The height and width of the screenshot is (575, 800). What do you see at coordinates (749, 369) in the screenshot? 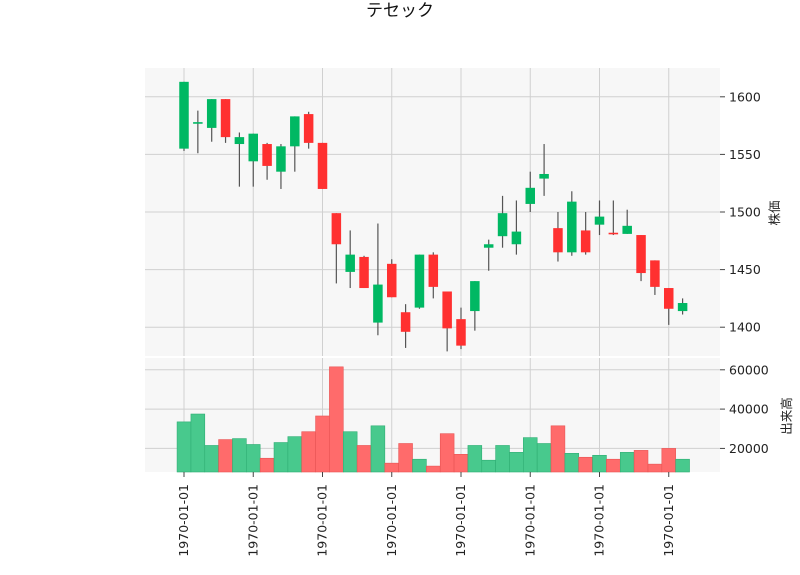
I see `volume-tick-label: 60000` at bounding box center [749, 369].